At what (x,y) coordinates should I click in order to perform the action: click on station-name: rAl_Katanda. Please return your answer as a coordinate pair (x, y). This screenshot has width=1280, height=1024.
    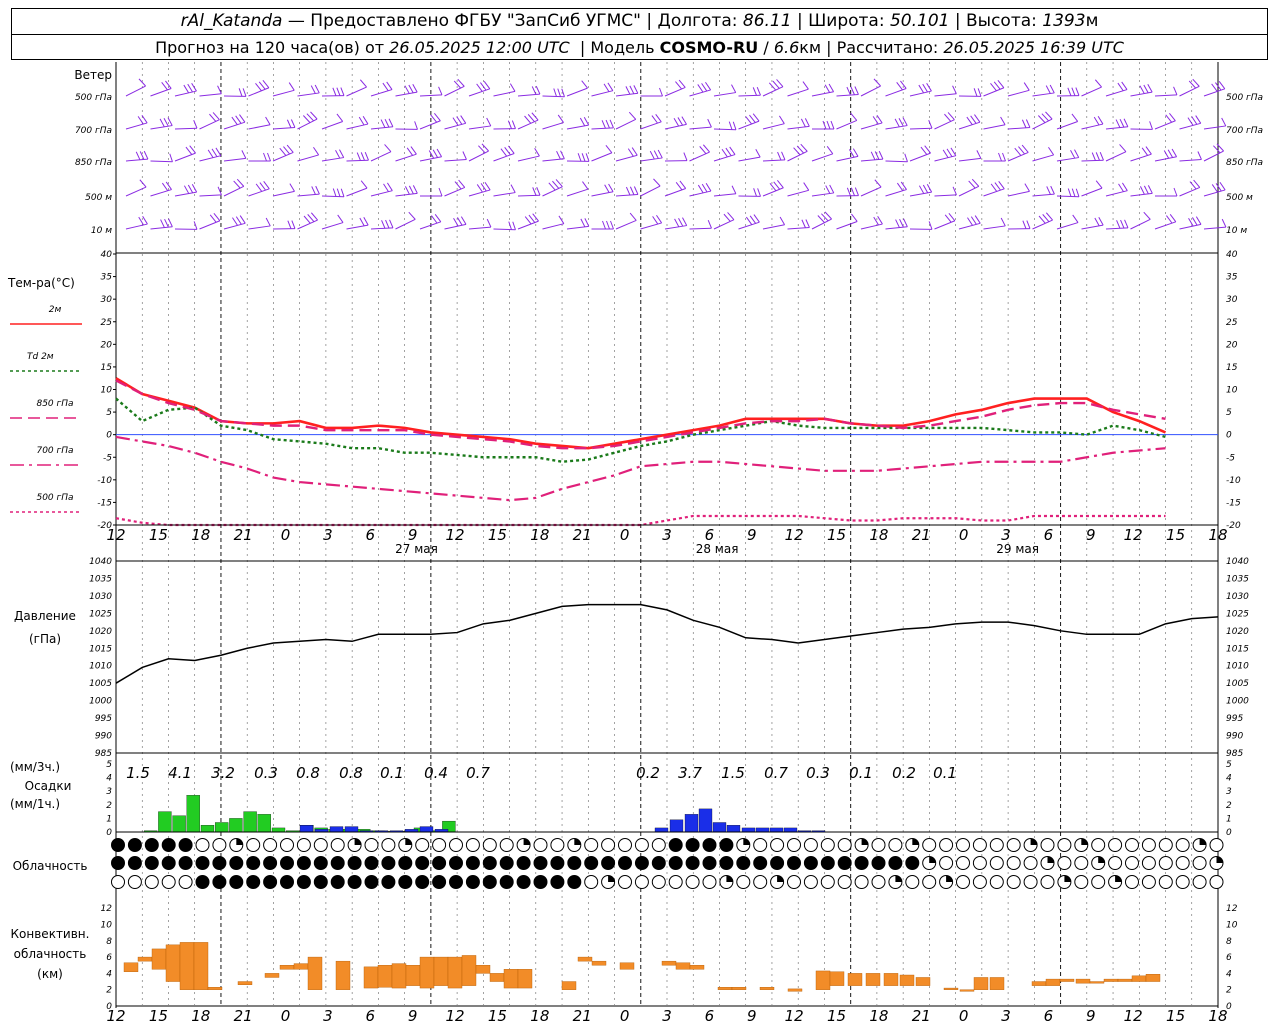
    Looking at the image, I should click on (231, 21).